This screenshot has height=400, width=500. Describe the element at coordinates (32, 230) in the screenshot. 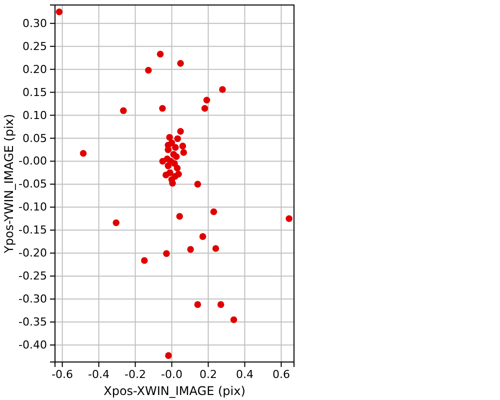

I see `y-tick-label: -0.15` at that location.